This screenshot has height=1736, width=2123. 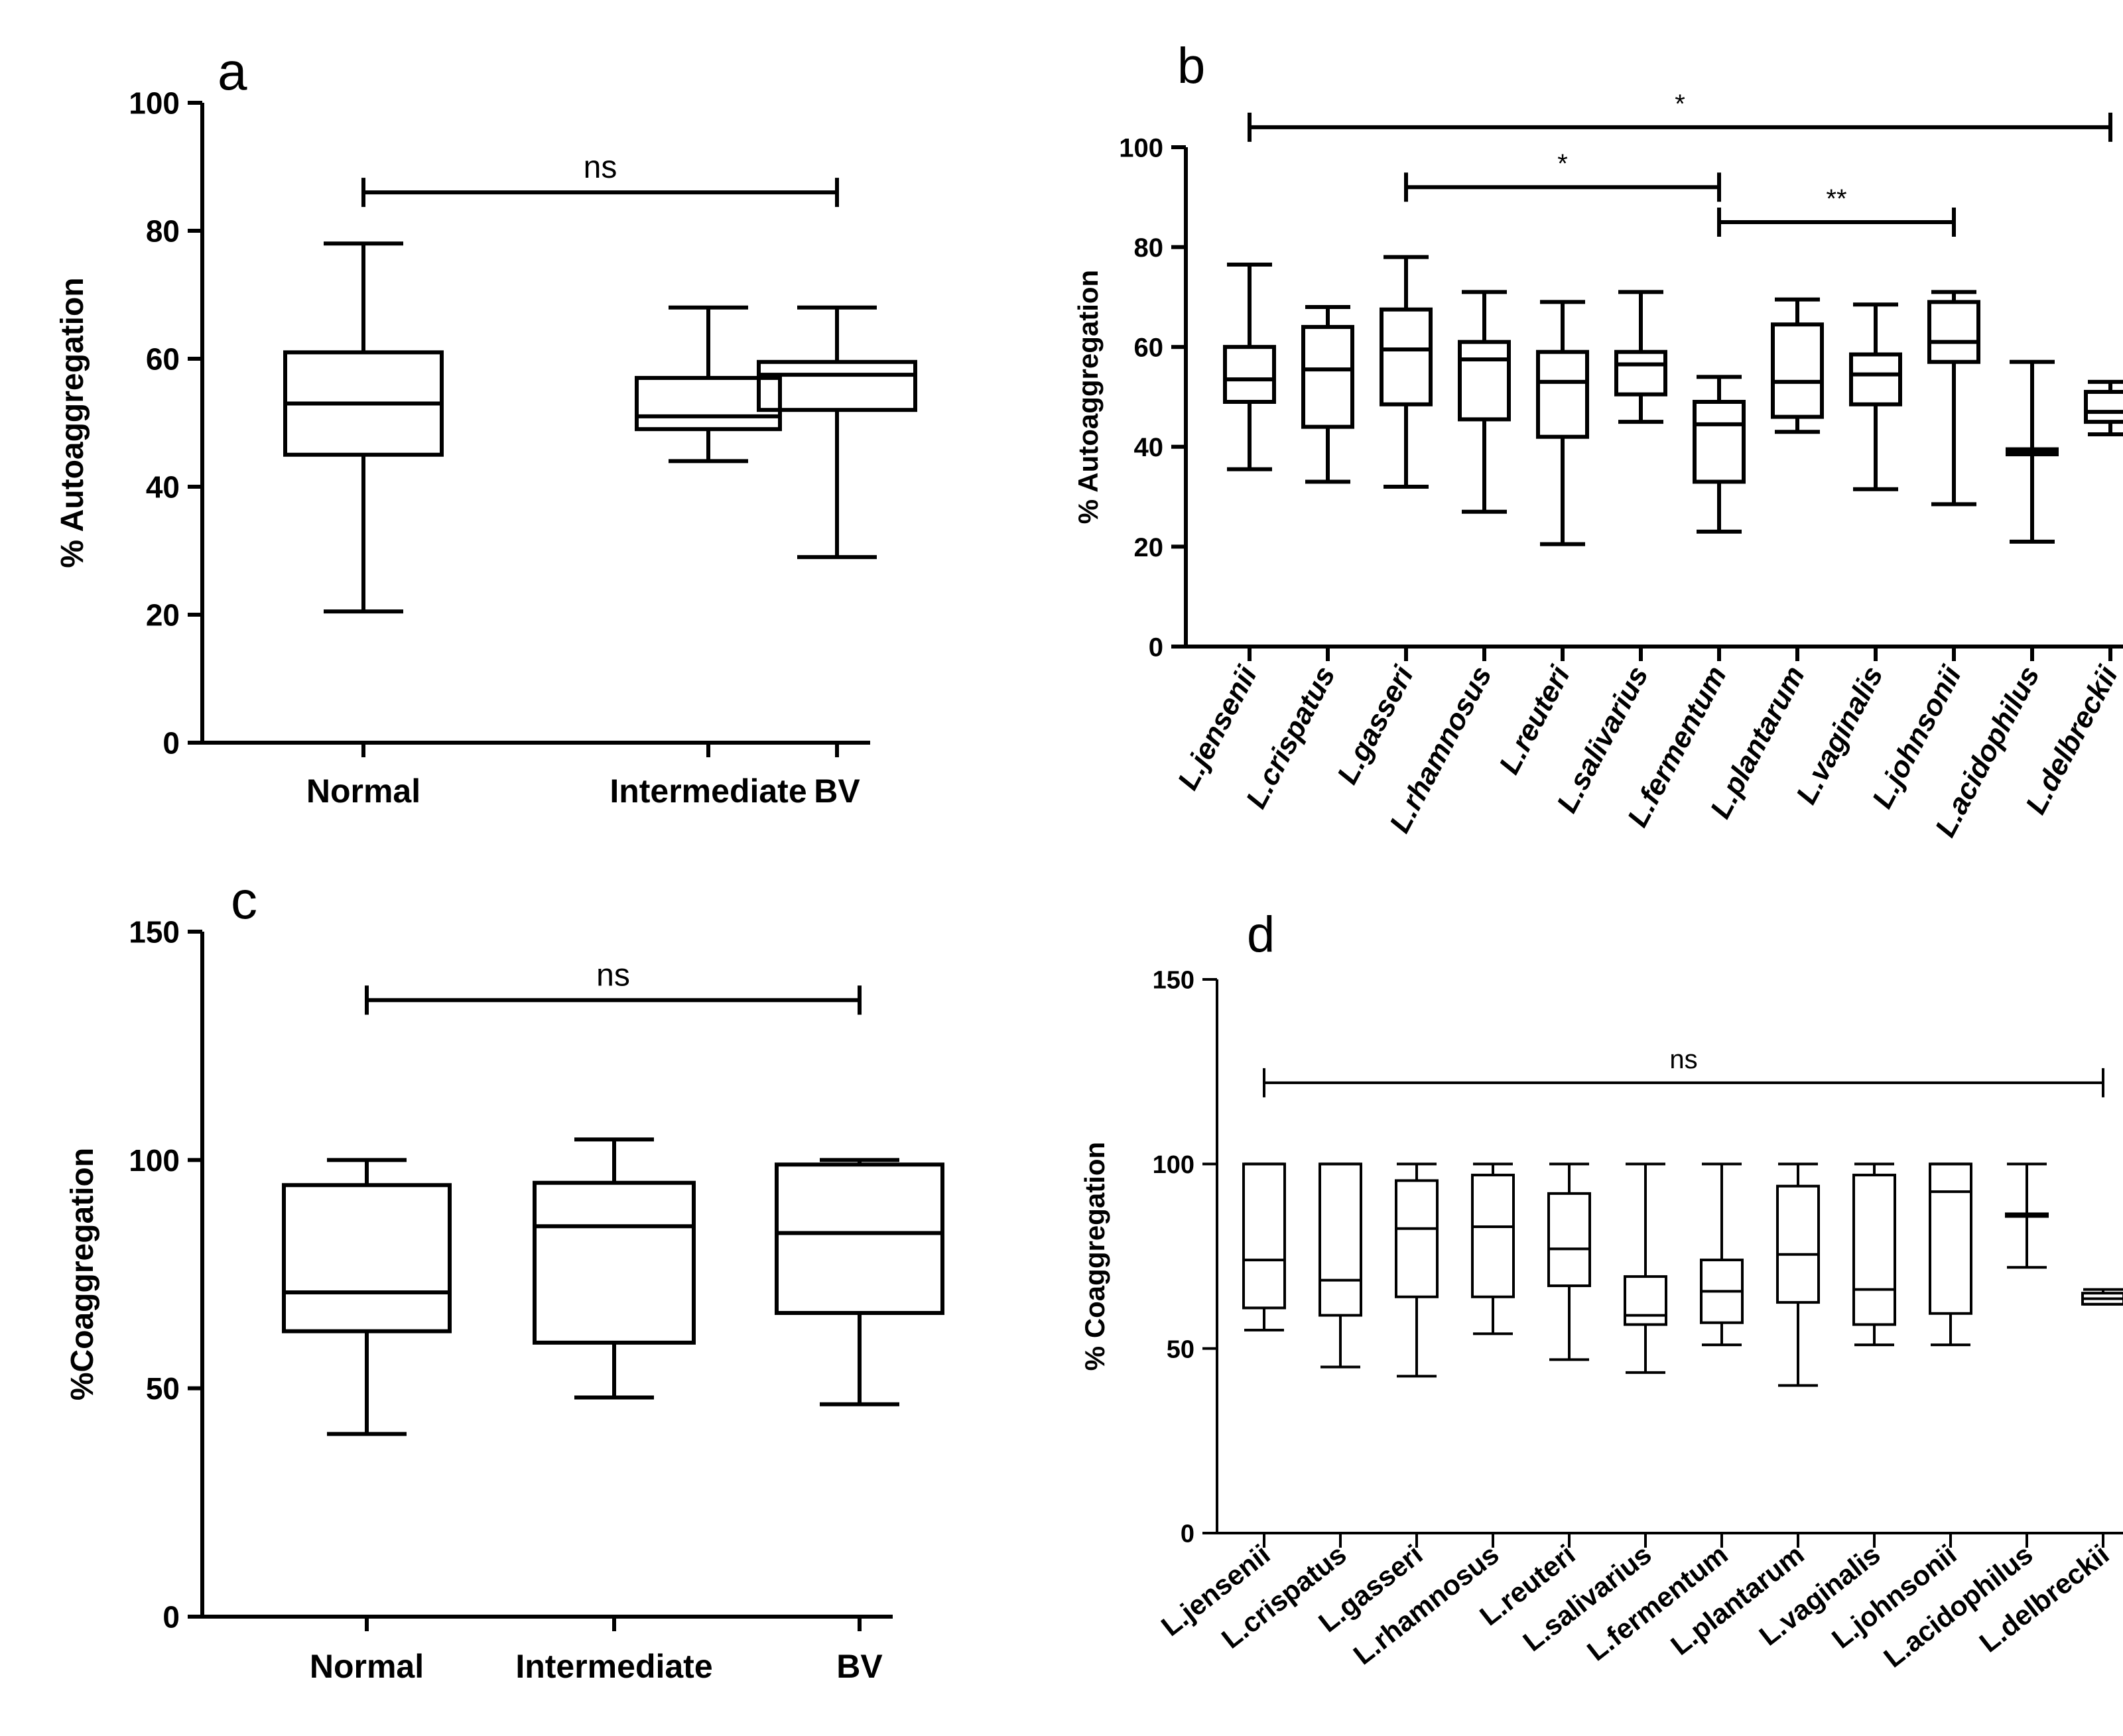 What do you see at coordinates (2044, 1598) in the screenshot?
I see `category-label: L.delbreckii` at bounding box center [2044, 1598].